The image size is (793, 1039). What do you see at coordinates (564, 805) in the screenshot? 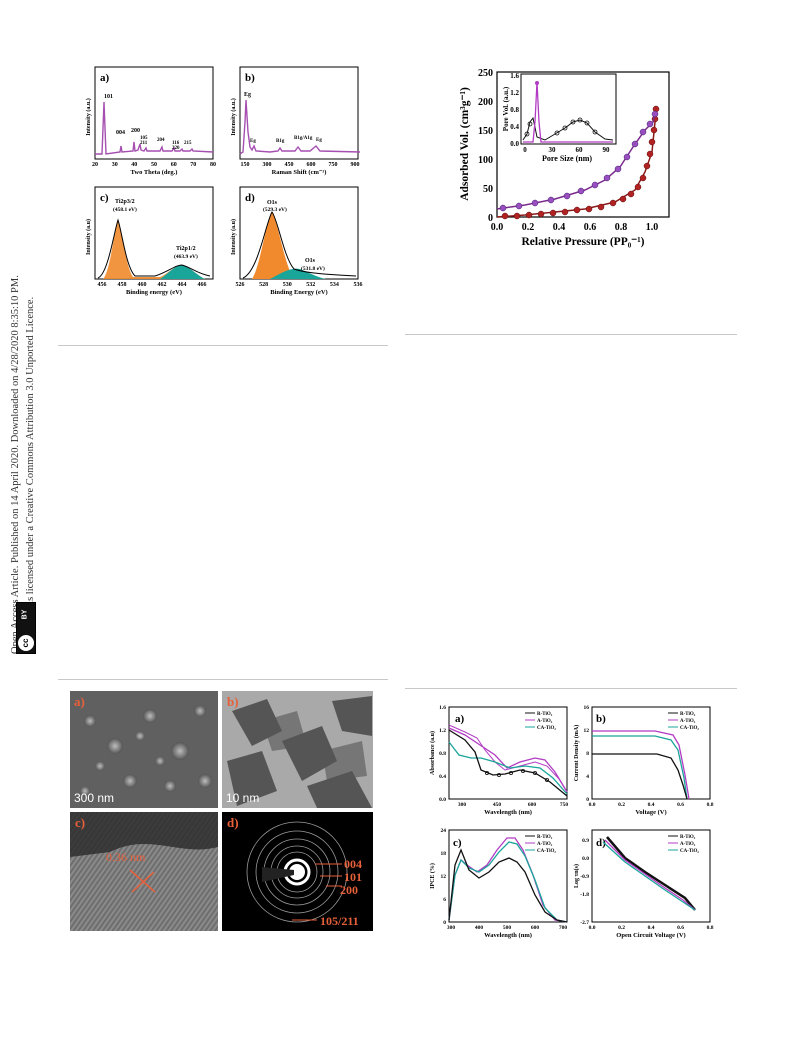
I see `svg-text: 750` at bounding box center [564, 805].